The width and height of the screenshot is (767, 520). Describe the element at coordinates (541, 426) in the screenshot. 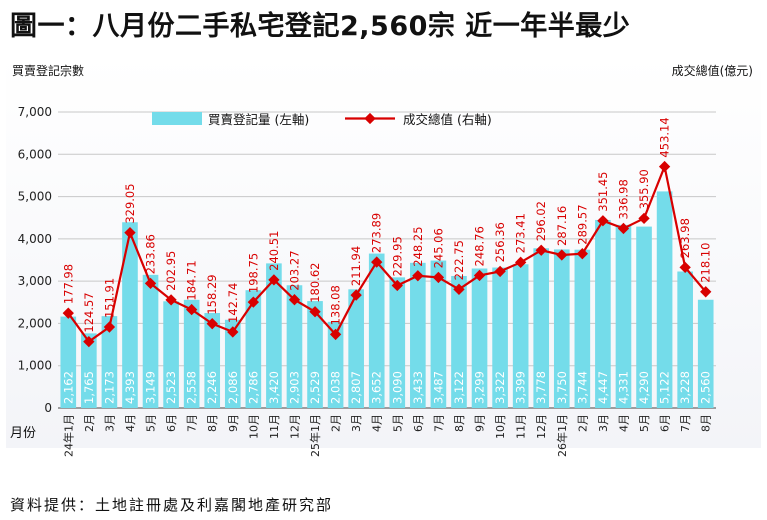

I see `x-tick-label: 12月` at that location.